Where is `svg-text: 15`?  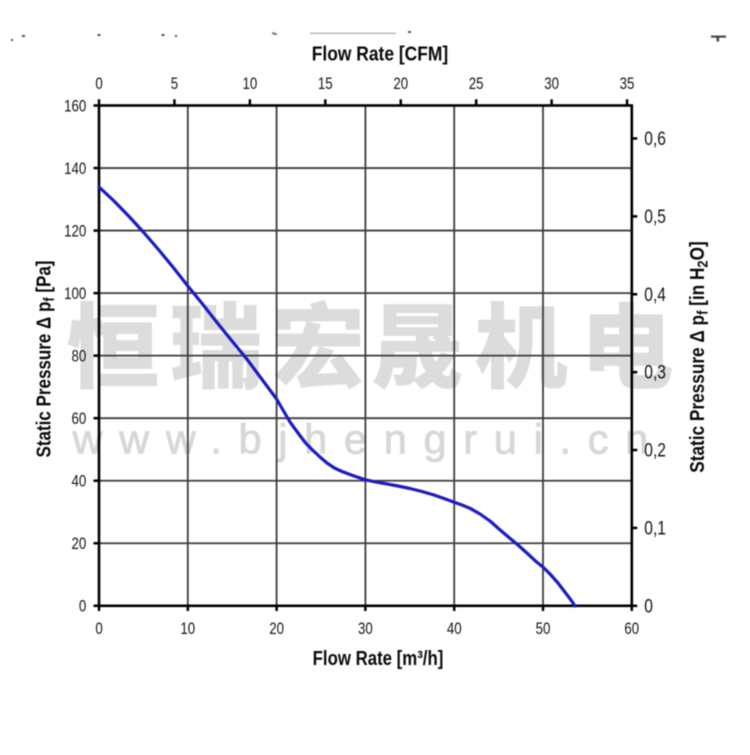
svg-text: 15 is located at coordinates (325, 84).